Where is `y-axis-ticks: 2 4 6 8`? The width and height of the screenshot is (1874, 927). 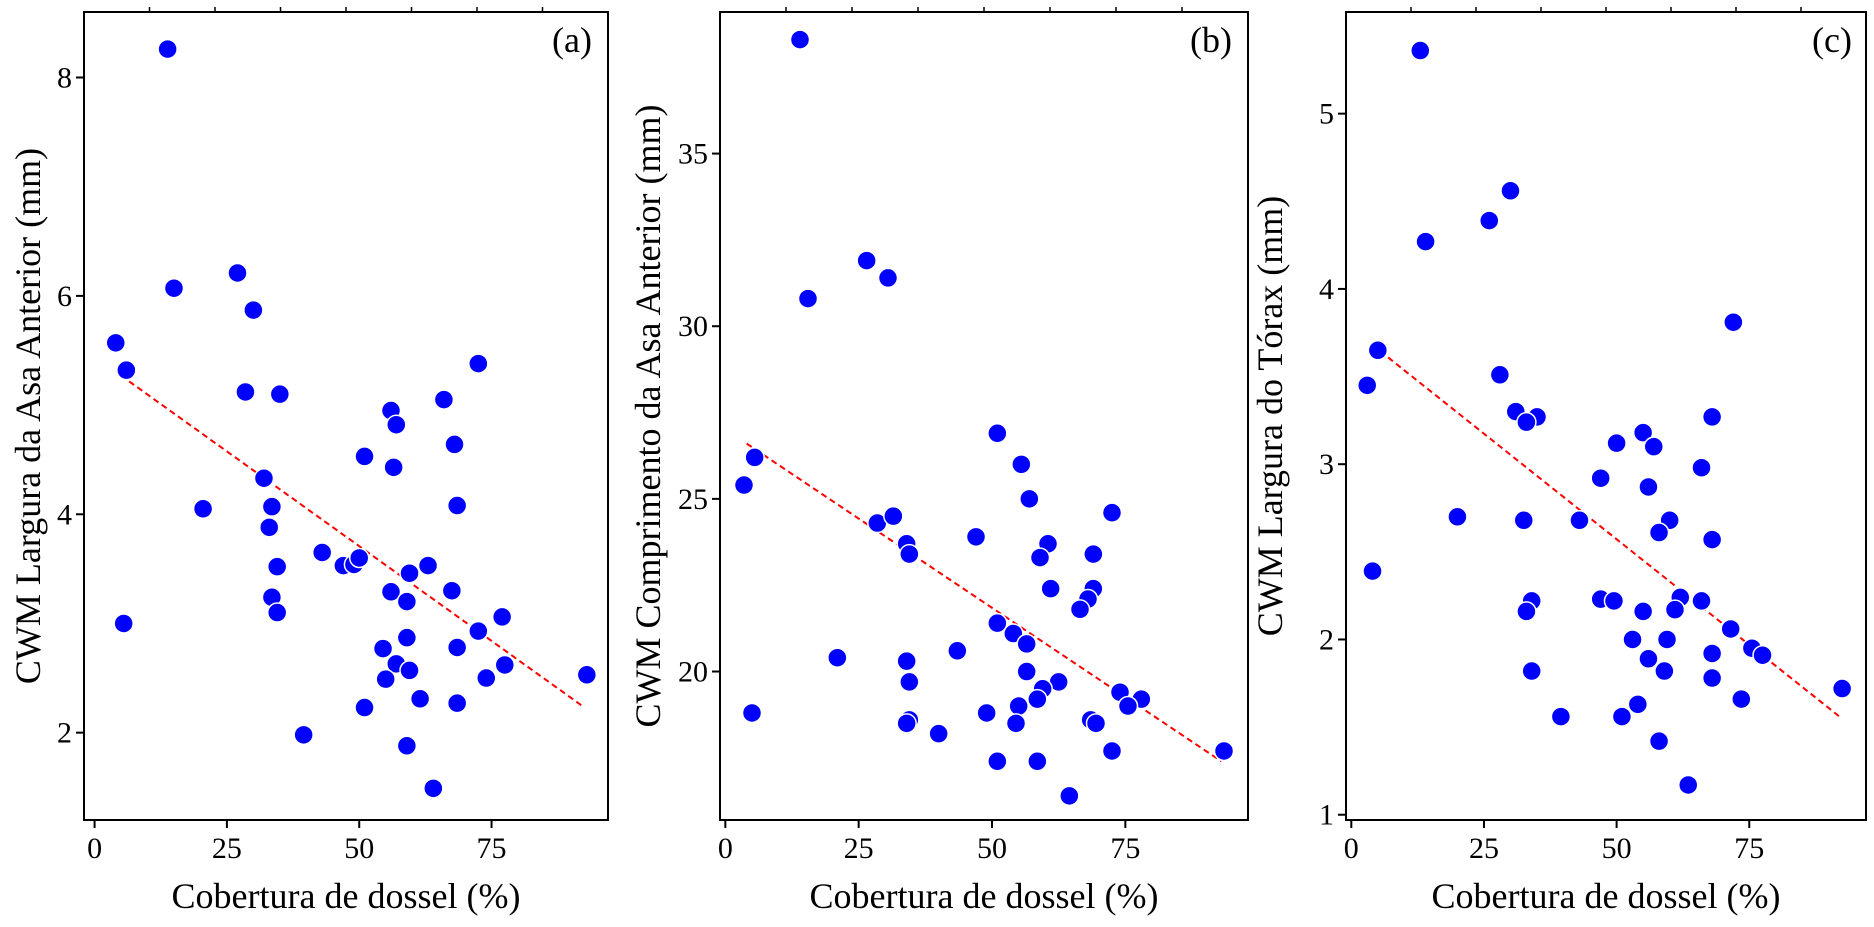
y-axis-ticks: 2 4 6 8 is located at coordinates (70, 406).